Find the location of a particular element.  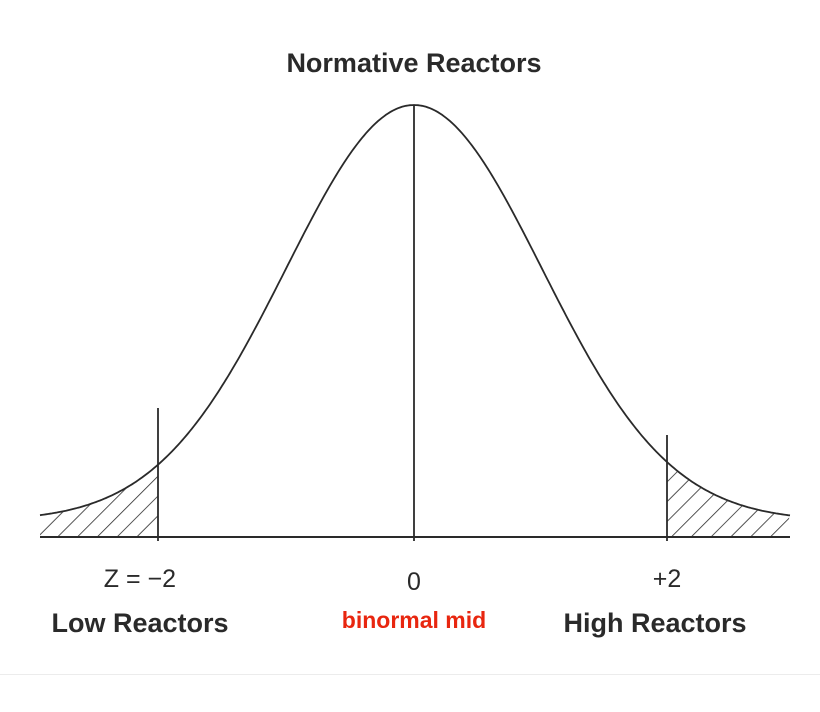

bottom-divider is located at coordinates (410, 674).